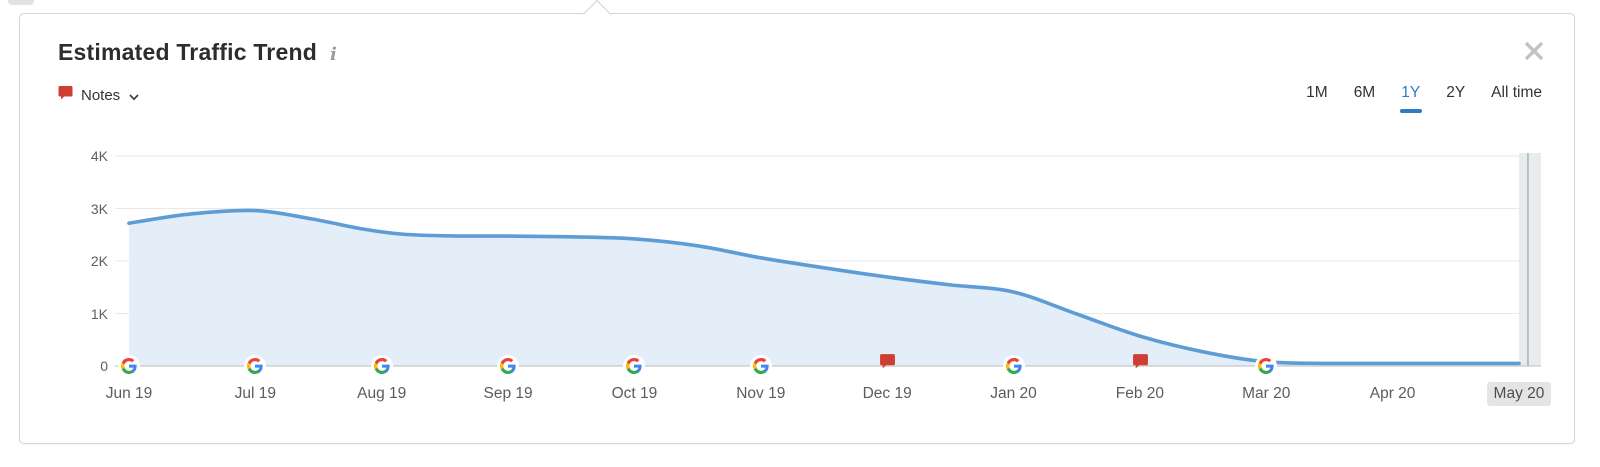 The height and width of the screenshot is (467, 1600). What do you see at coordinates (333, 54) in the screenshot?
I see `info-icon: i` at bounding box center [333, 54].